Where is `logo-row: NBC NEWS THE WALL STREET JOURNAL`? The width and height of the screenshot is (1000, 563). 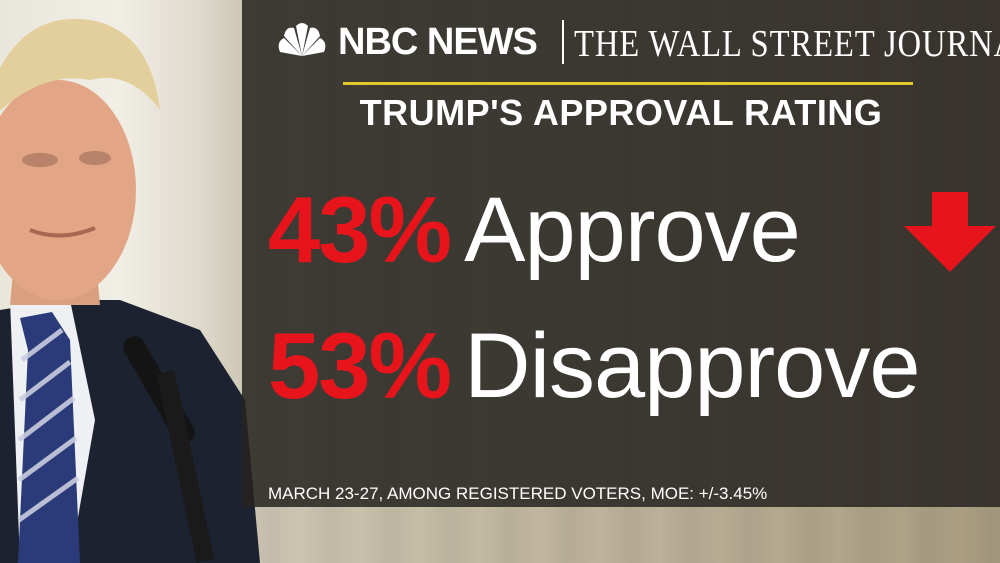
logo-row: NBC NEWS THE WALL STREET JOURNAL is located at coordinates (638, 44).